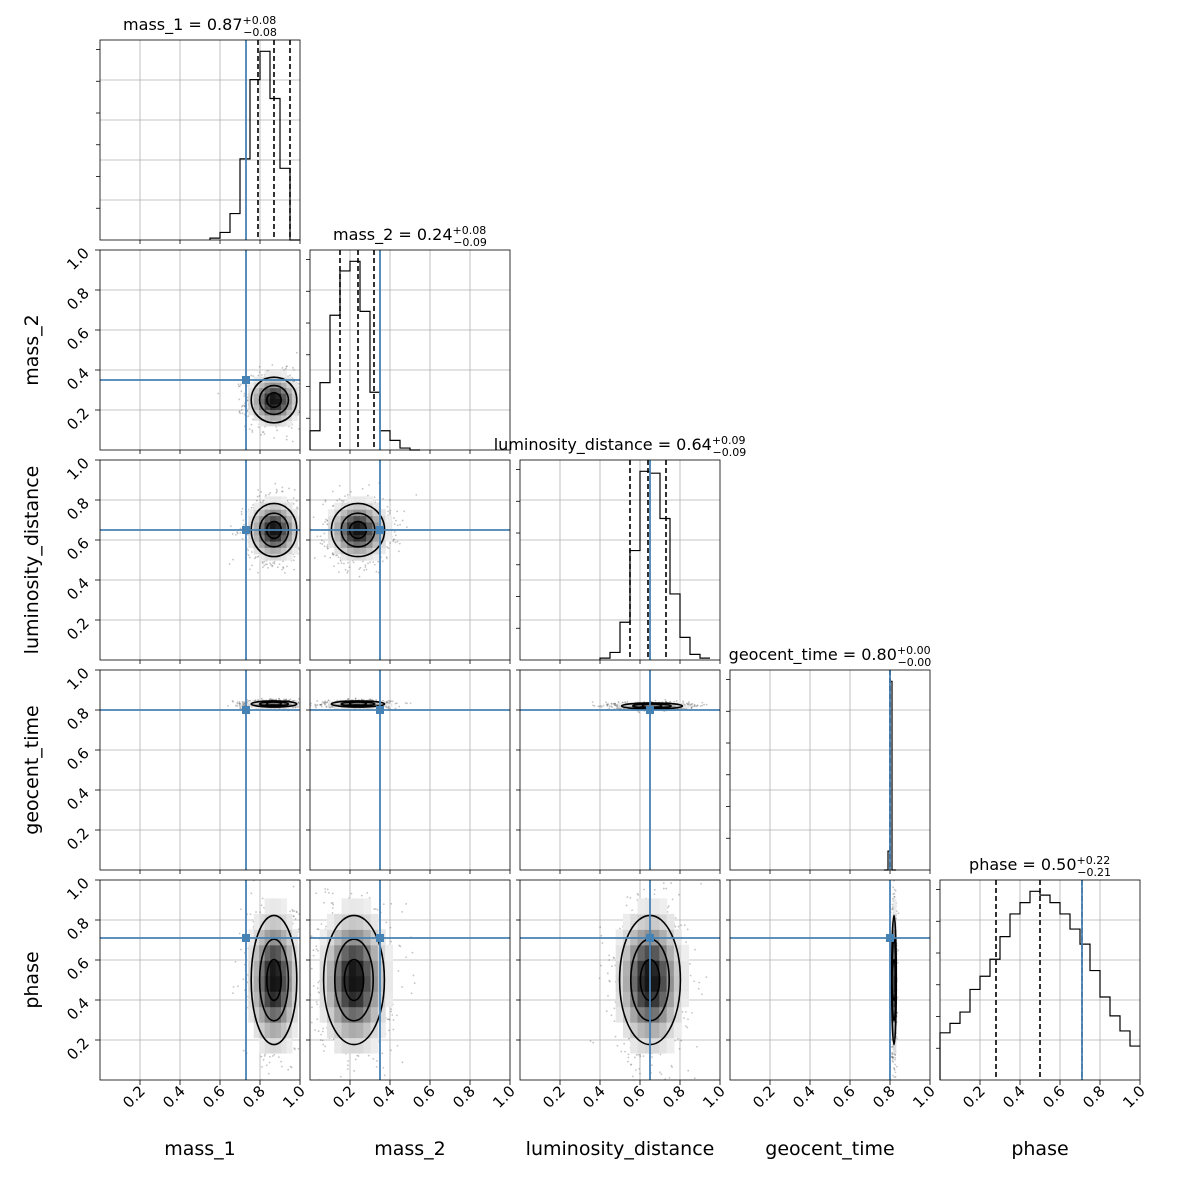  What do you see at coordinates (78, 929) in the screenshot?
I see `y-tick-label: 0.8` at bounding box center [78, 929].